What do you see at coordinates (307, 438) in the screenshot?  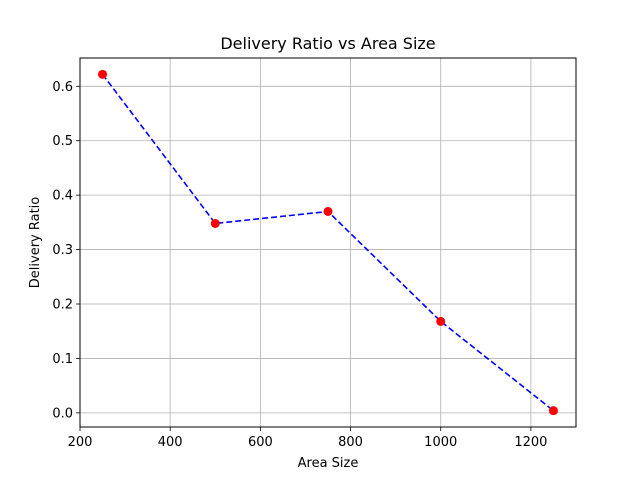 I see `x-axis-ticks: 200 400 600 800 1000 1200` at bounding box center [307, 438].